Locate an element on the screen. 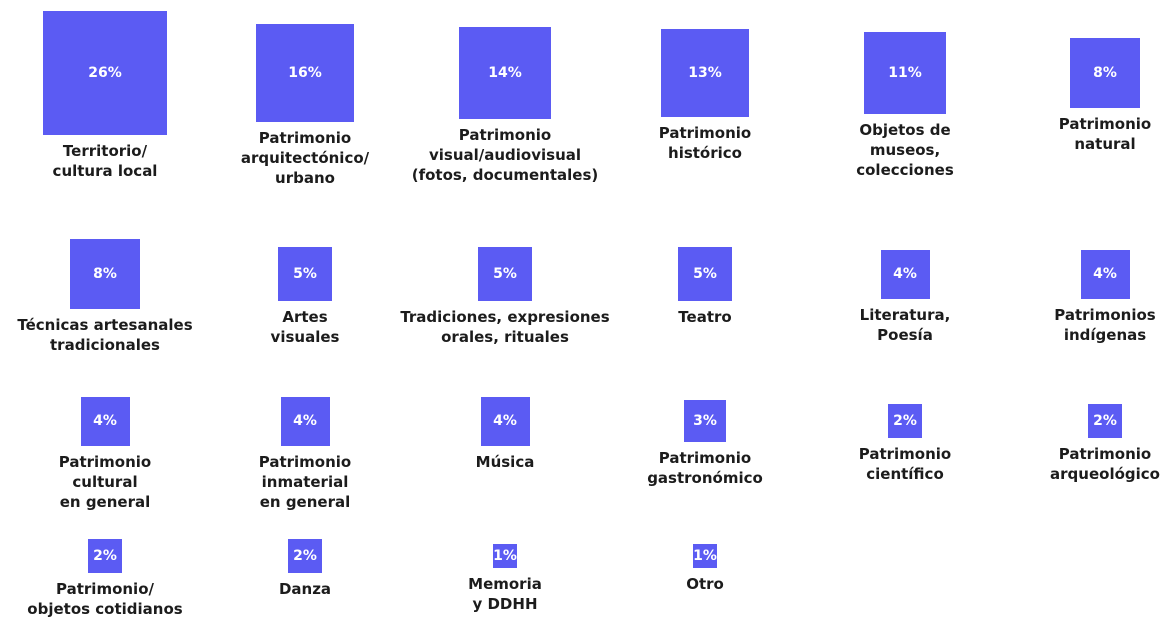 Image resolution: width=1168 pixels, height=621 pixels. category-label: Literatura, Poesía is located at coordinates (905, 324).